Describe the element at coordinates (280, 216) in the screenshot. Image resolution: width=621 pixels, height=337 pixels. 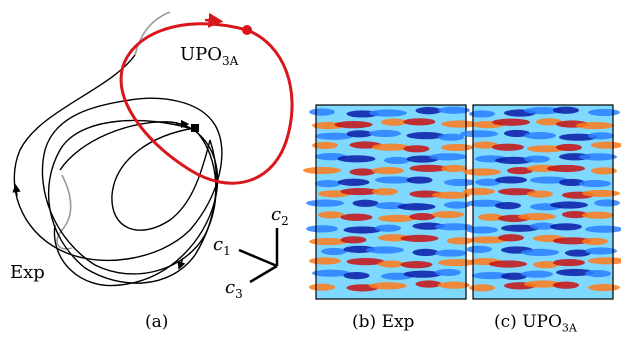
I see `axis-label-c2: c2` at that location.